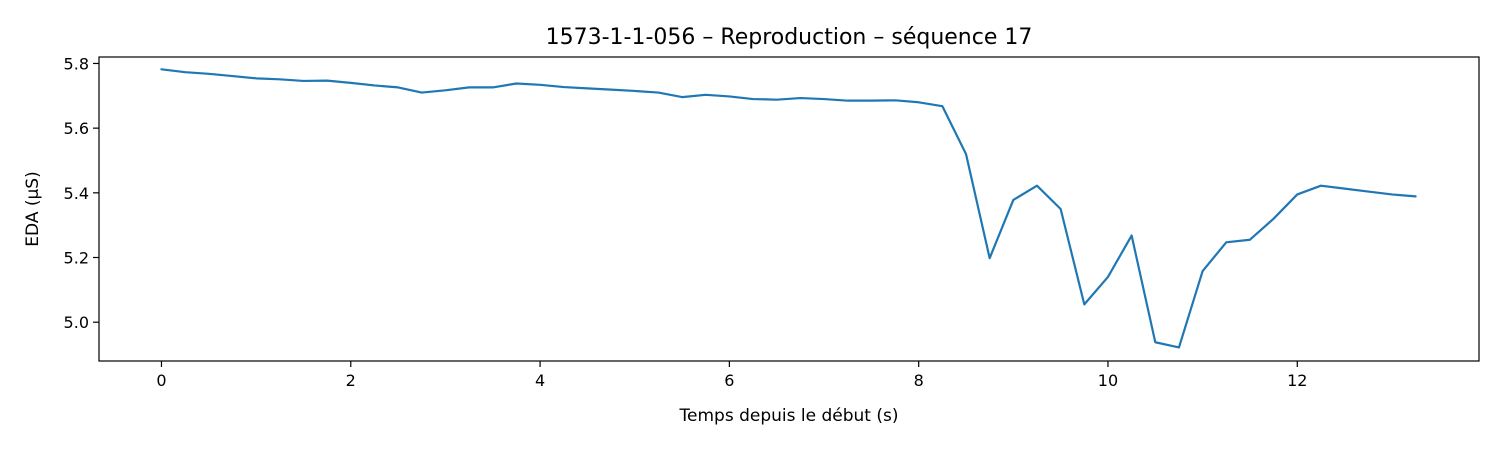 This screenshot has width=1500, height=450. What do you see at coordinates (33, 208) in the screenshot?
I see `y-axis-label: EDA (µS)` at bounding box center [33, 208].